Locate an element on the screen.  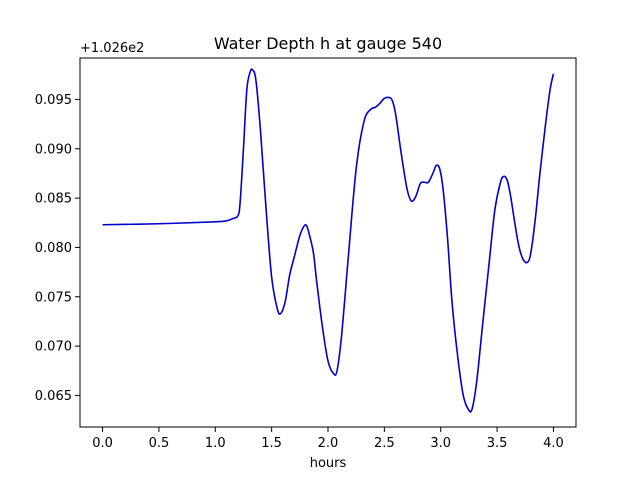
x-tick-label: 0.5 is located at coordinates (159, 443).